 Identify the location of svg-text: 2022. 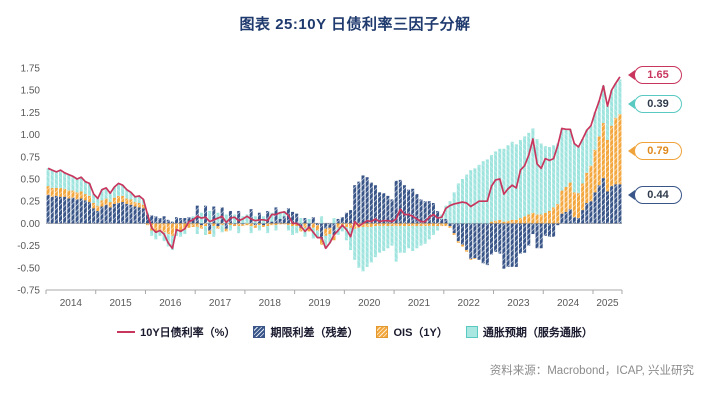
(469, 303).